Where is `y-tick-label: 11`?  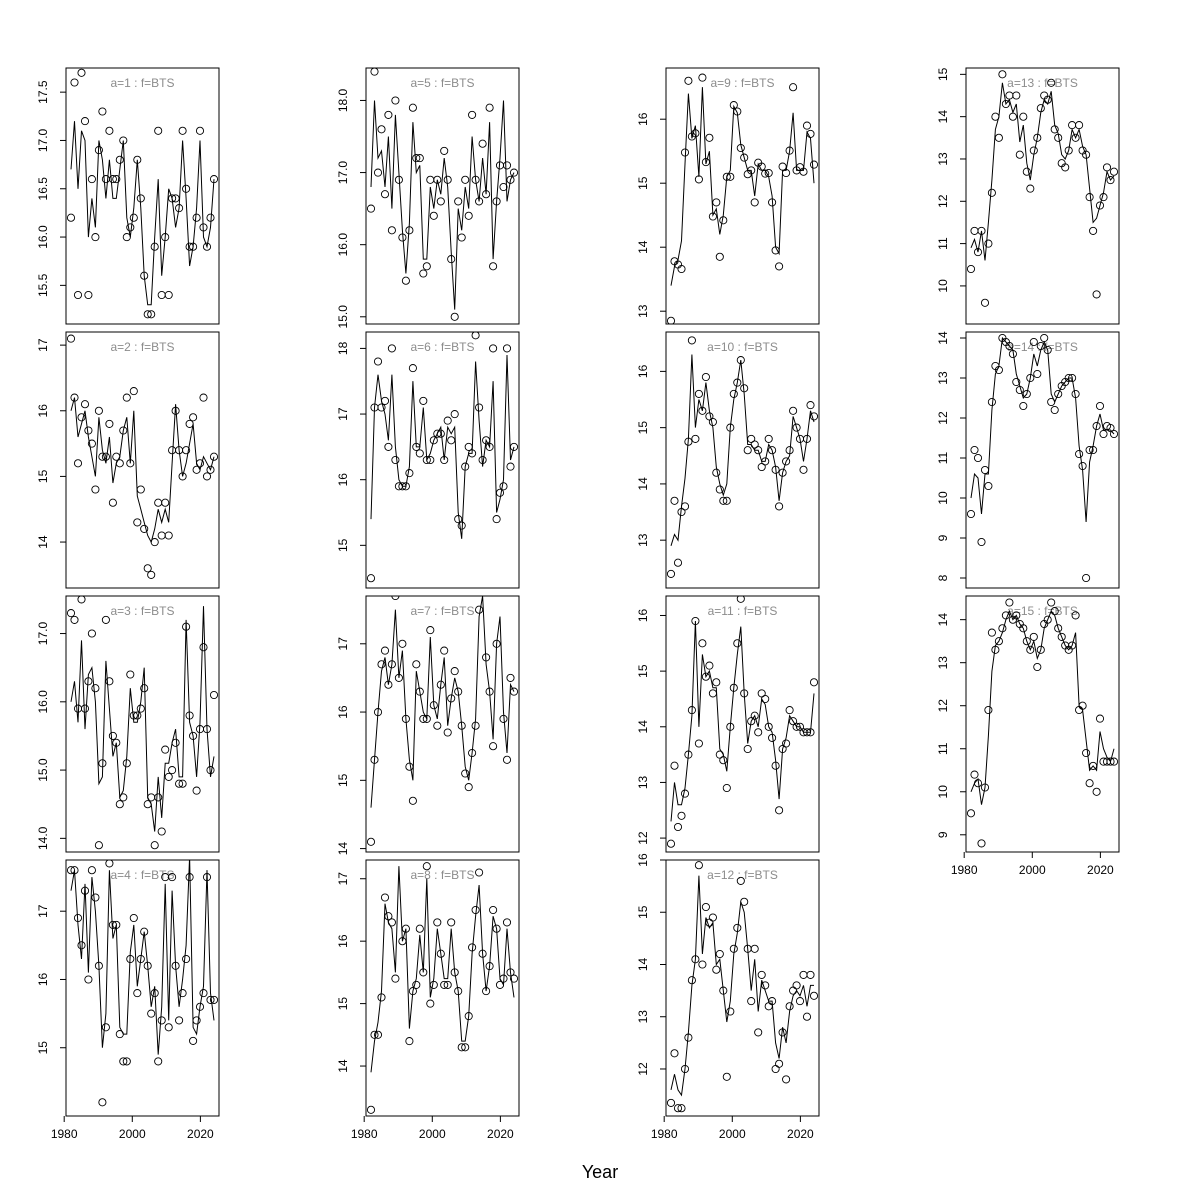
y-tick-label: 11 is located at coordinates (943, 457).